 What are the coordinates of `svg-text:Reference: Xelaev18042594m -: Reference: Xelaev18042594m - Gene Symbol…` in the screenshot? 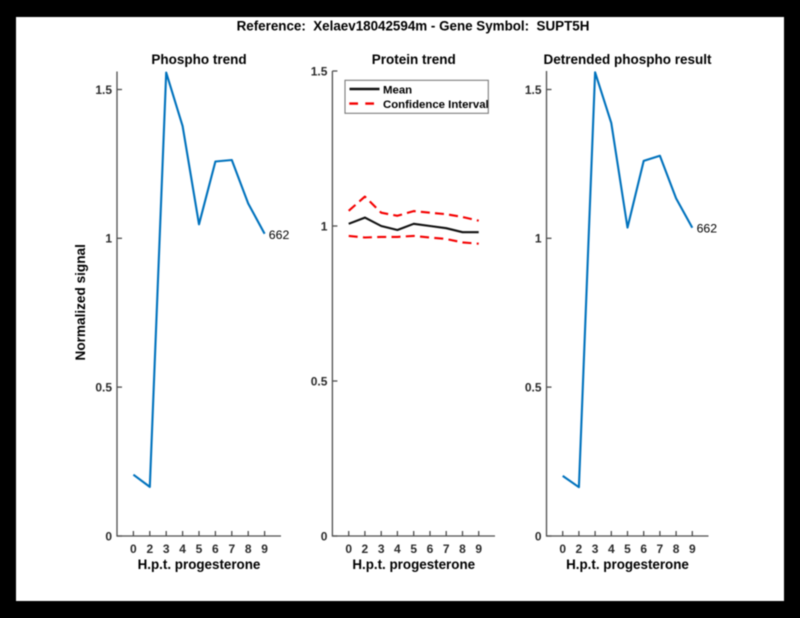 It's located at (413, 25).